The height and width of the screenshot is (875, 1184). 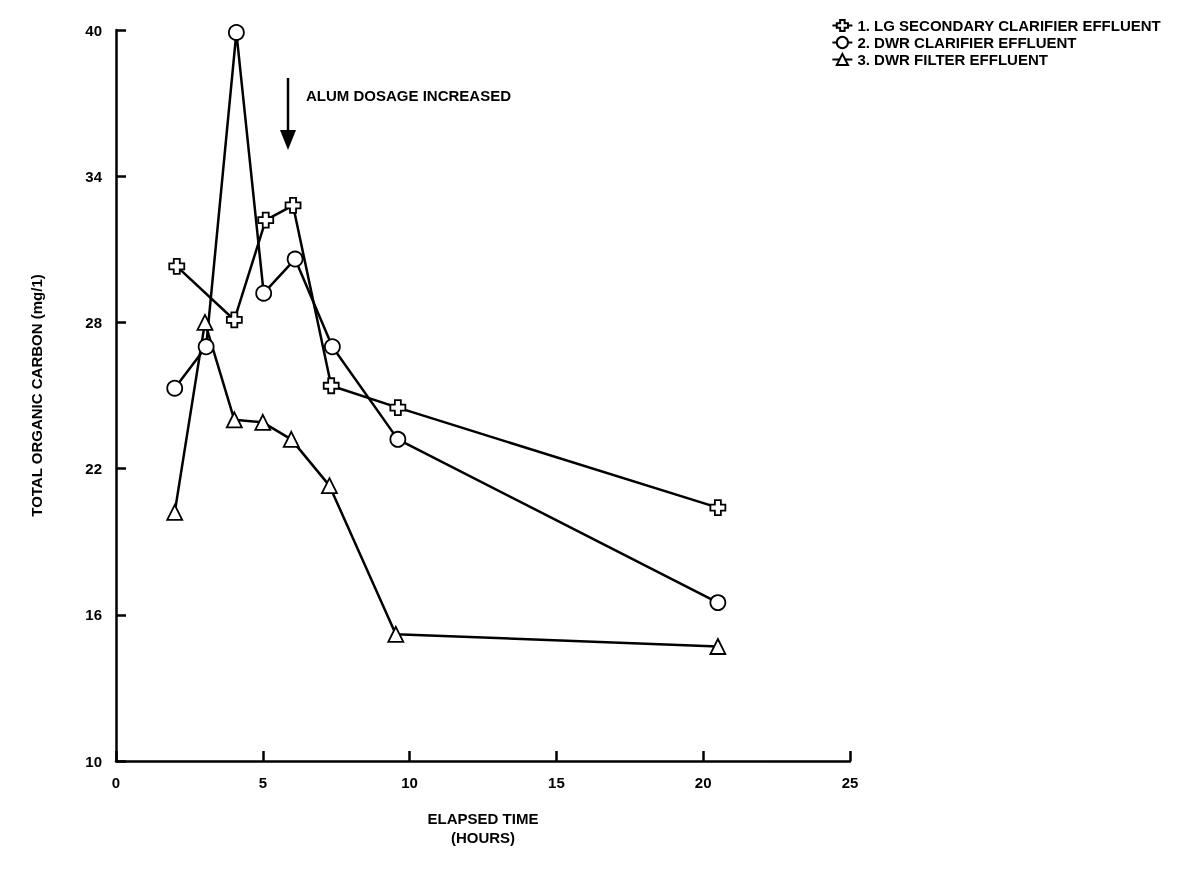 I want to click on x-tick-label: 25, so click(x=850, y=782).